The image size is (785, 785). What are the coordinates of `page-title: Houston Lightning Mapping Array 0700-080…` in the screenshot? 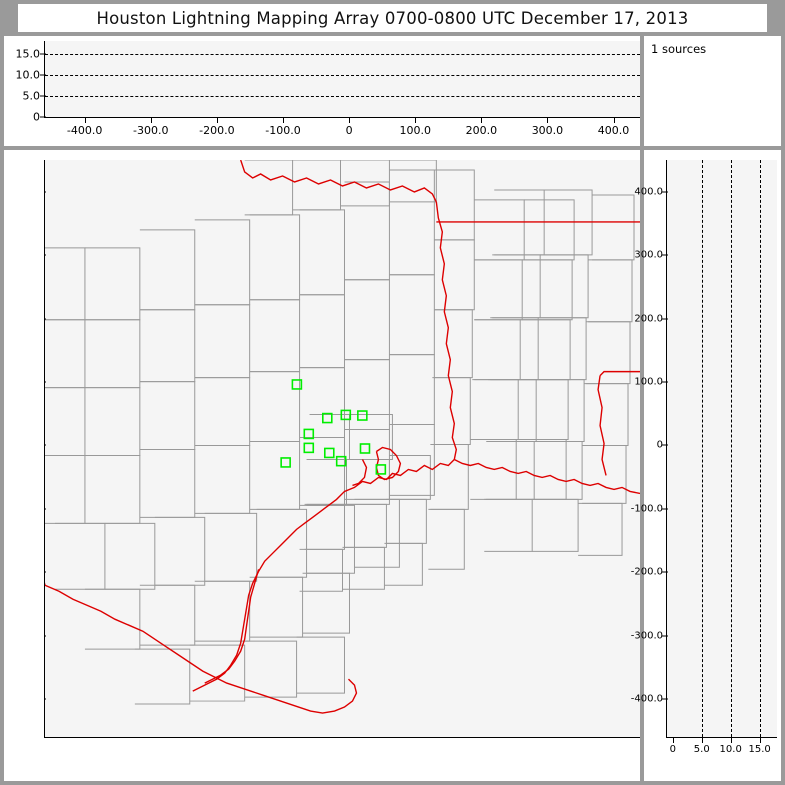 It's located at (392, 18).